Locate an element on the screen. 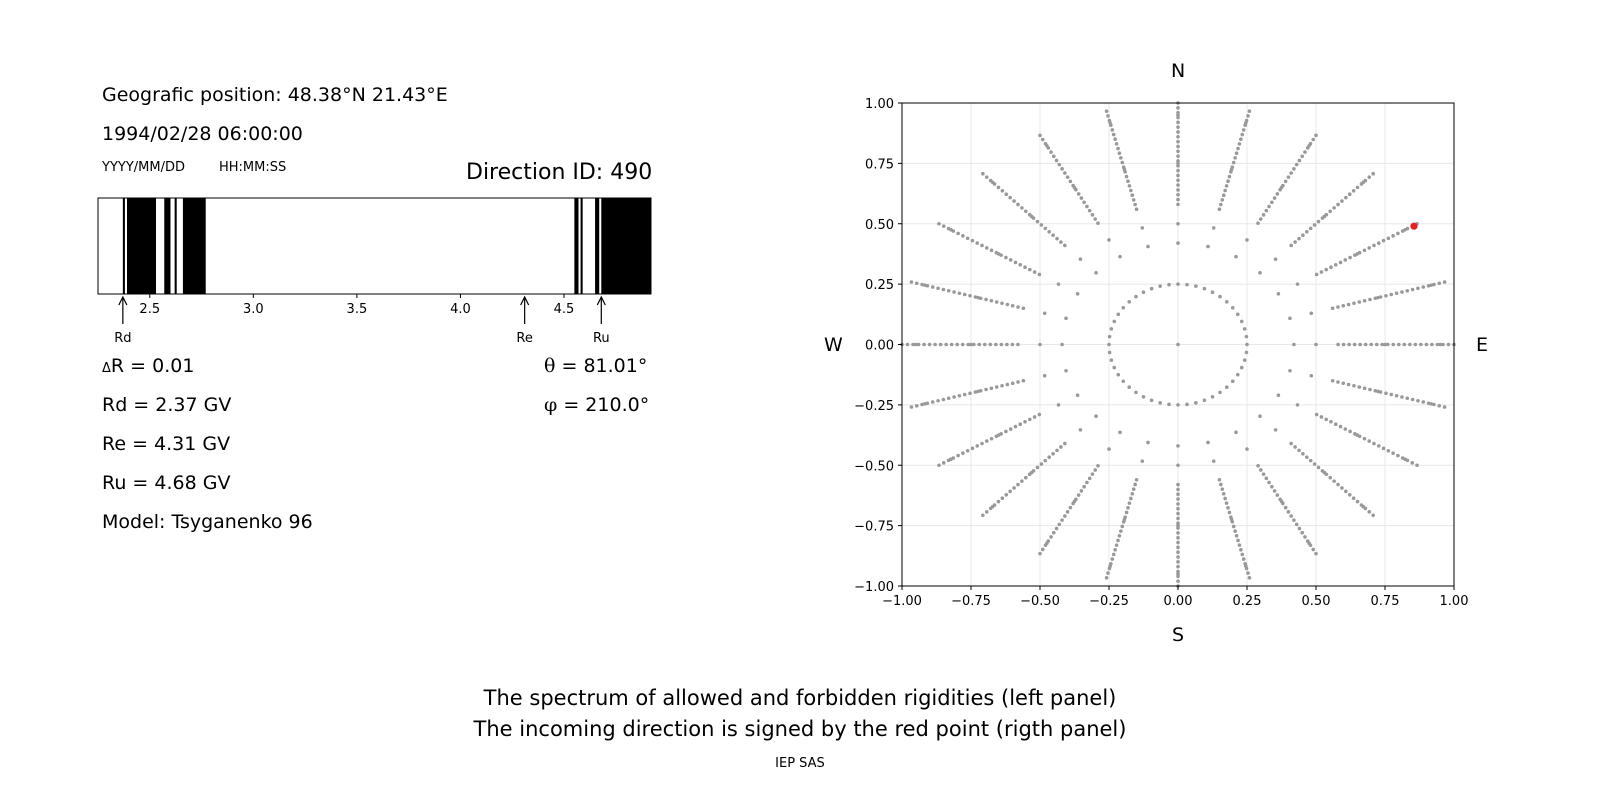 The height and width of the screenshot is (800, 1600). ru-value: Ru = 4.68 GV is located at coordinates (166, 483).